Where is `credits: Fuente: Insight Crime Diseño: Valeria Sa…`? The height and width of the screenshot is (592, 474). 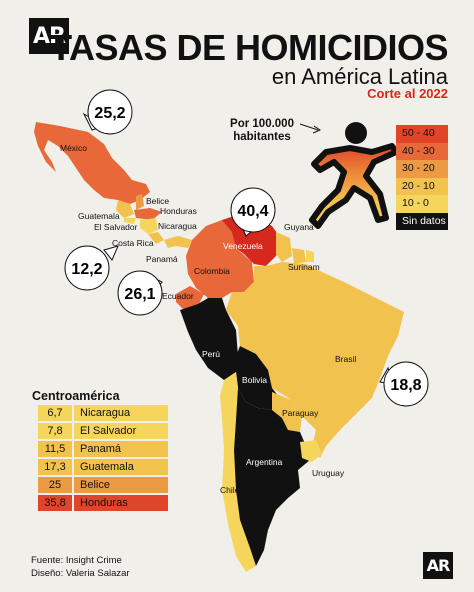
credits: Fuente: Insight Crime Diseño: Valeria Sa… is located at coordinates (80, 567).